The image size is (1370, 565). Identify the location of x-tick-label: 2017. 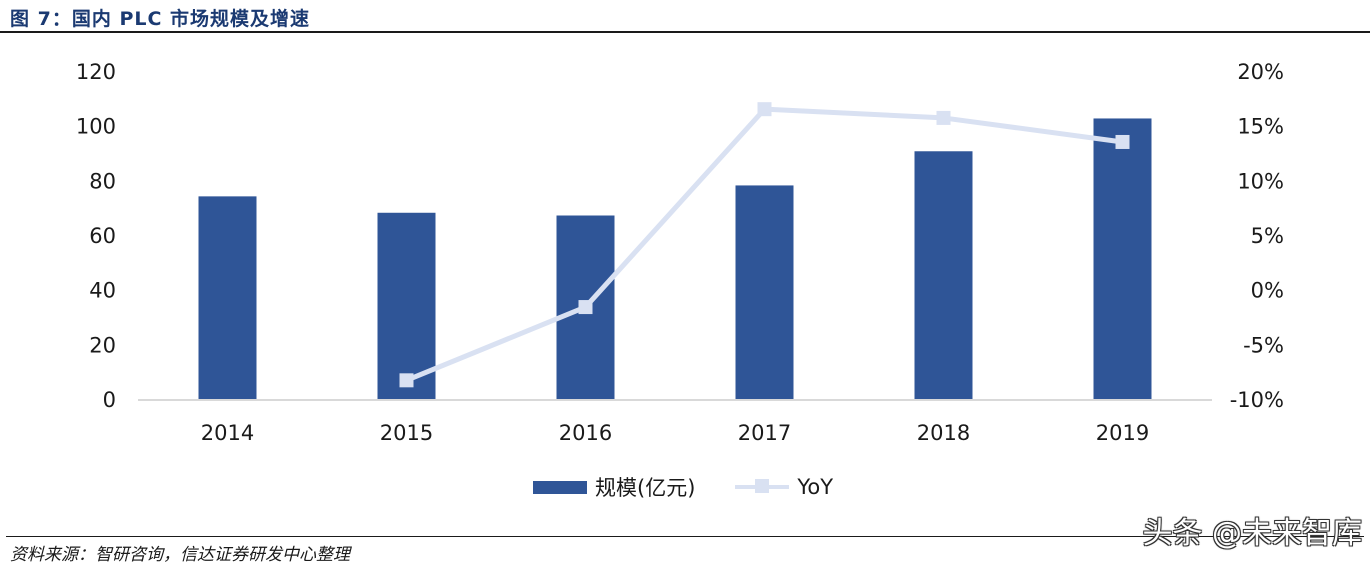
(764, 433).